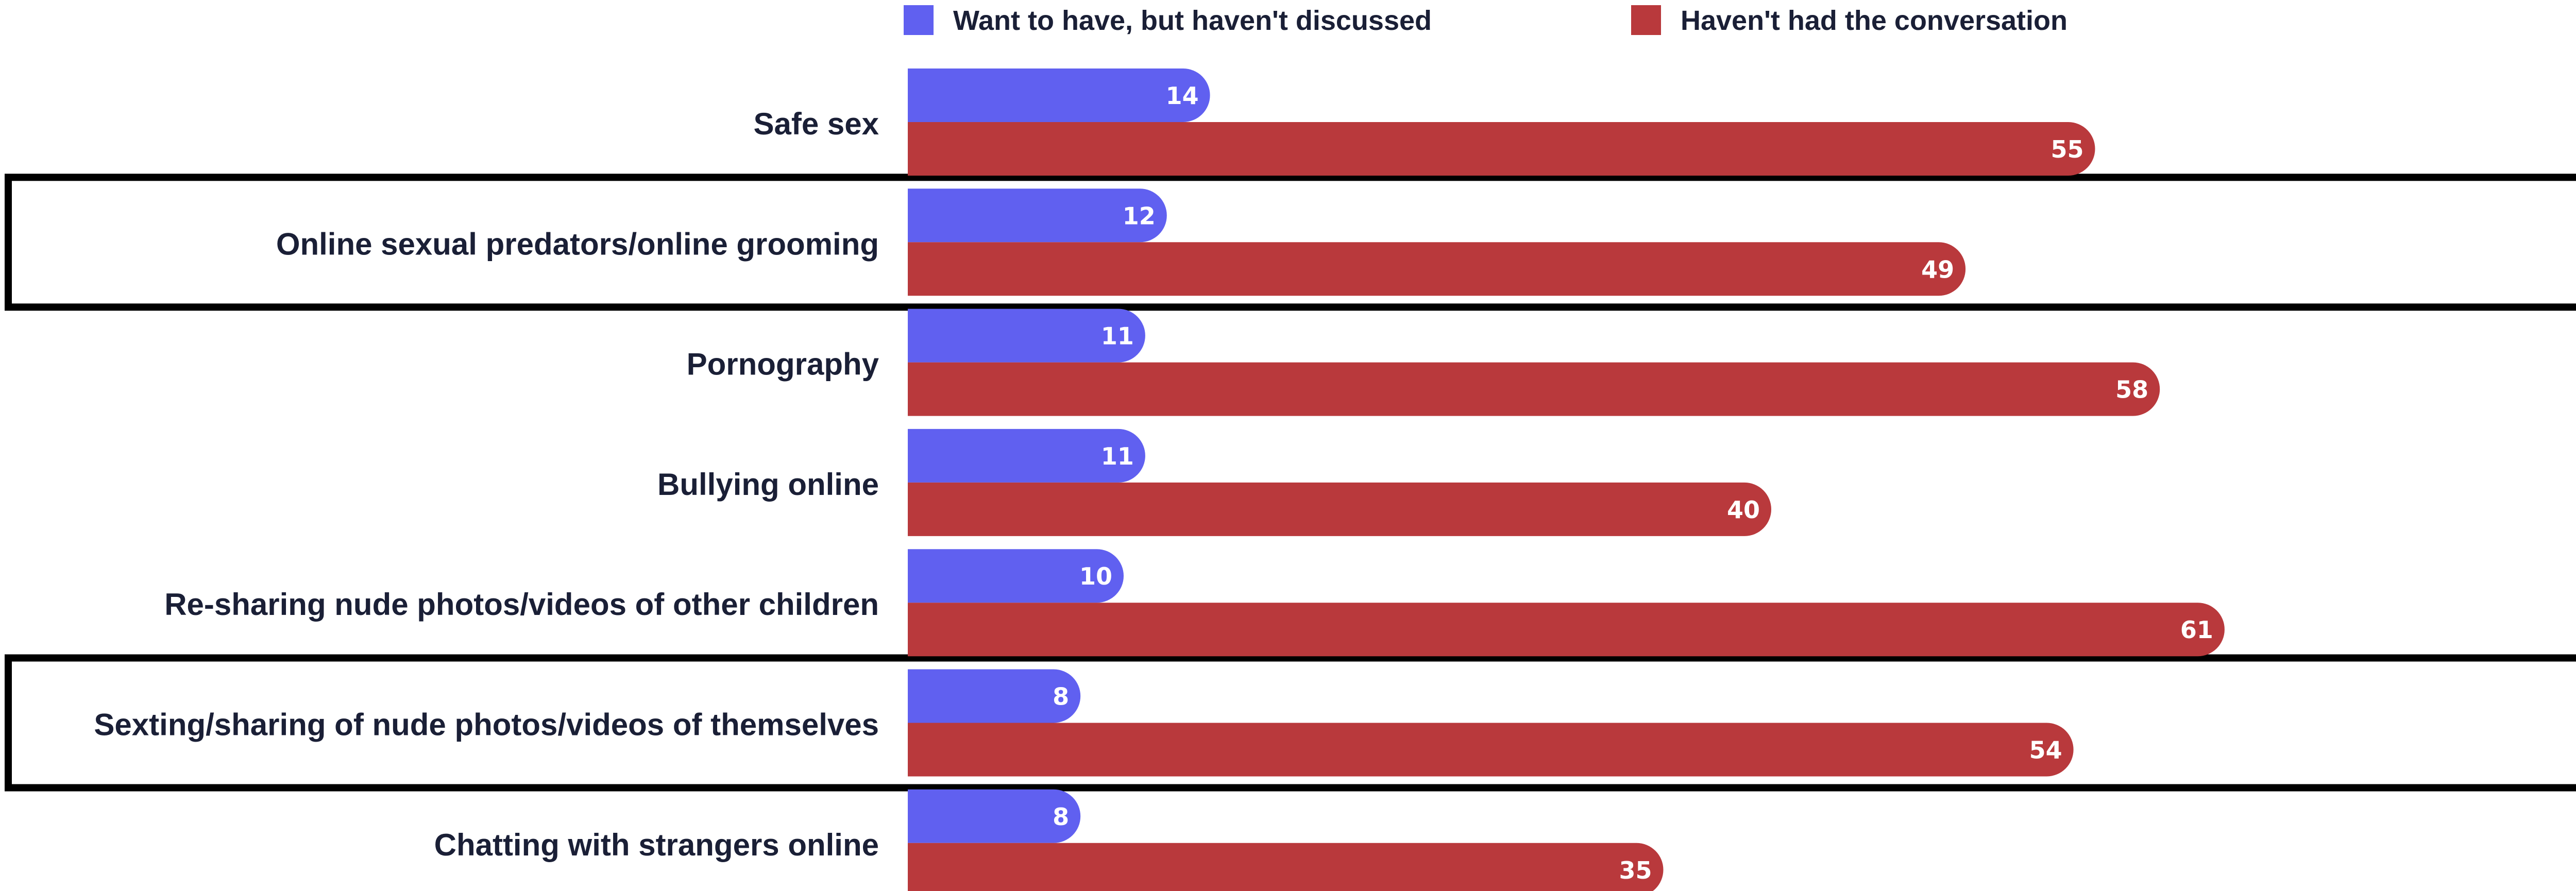 This screenshot has height=891, width=2576. Describe the element at coordinates (1037, 216) in the screenshot. I see `bar-want-to-have-but-haven-t-discussed-online-sexual-predators-online-grooming` at that location.